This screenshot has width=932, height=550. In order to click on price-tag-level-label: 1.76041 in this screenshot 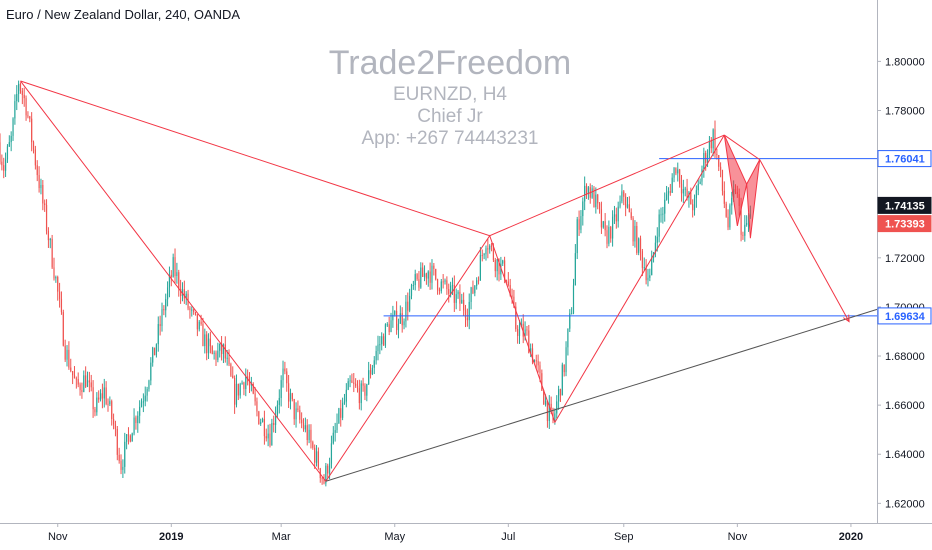, I will do `click(905, 160)`.